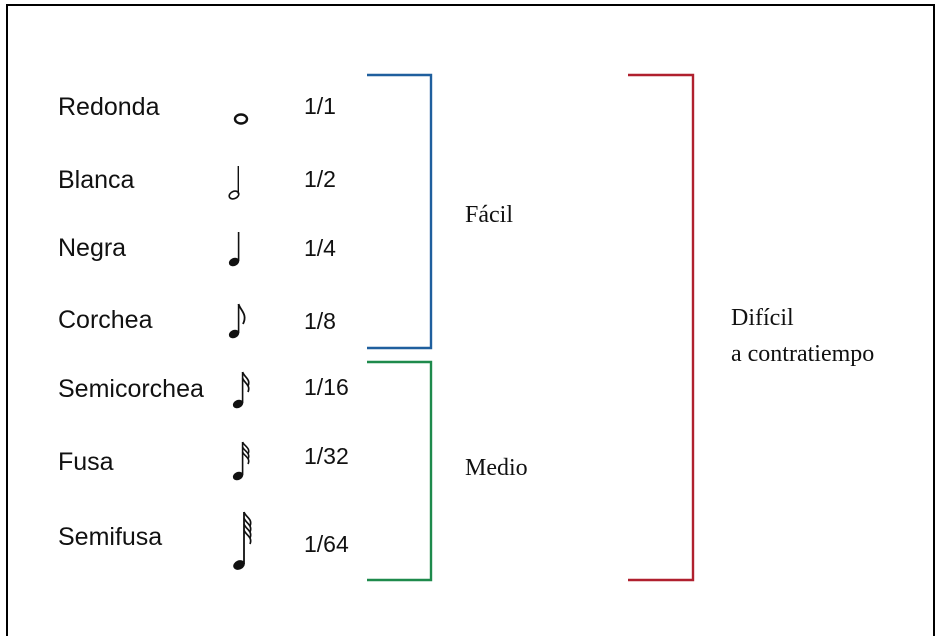 Image resolution: width=943 pixels, height=636 pixels. I want to click on medium-bracket, so click(399, 471).